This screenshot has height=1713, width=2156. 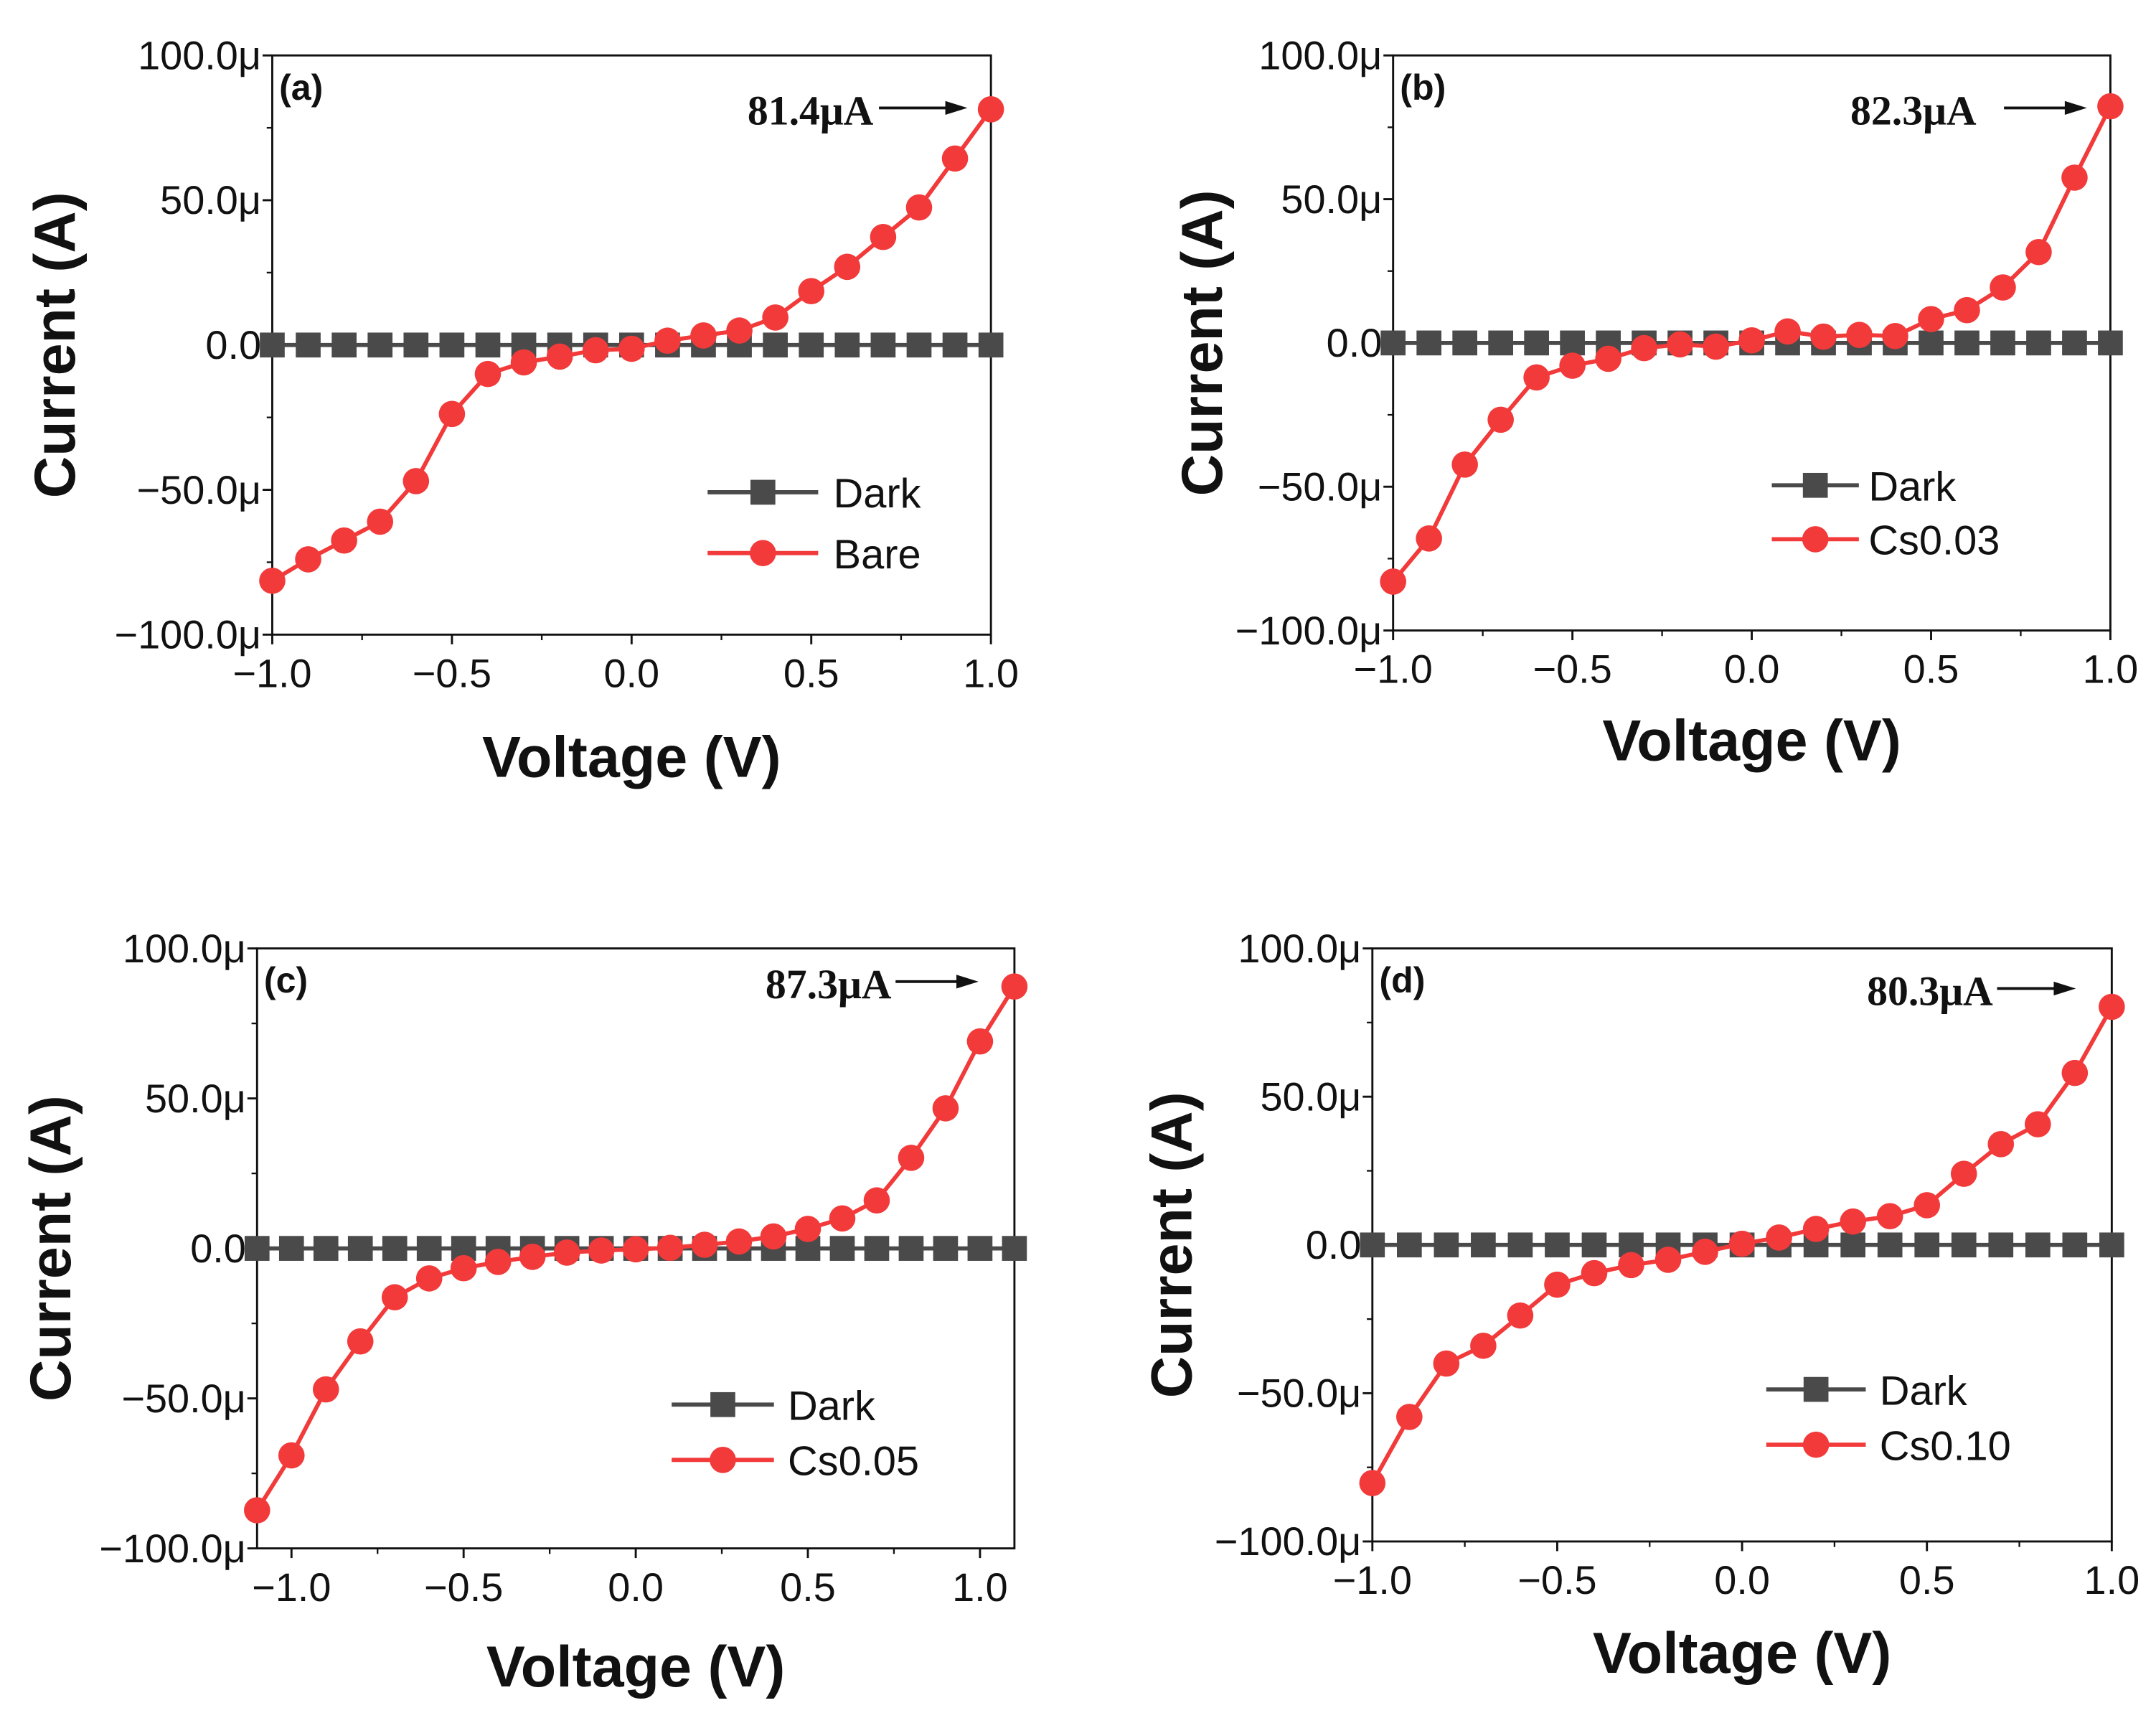 I want to click on legend: Dark Cs0.03, so click(x=1886, y=514).